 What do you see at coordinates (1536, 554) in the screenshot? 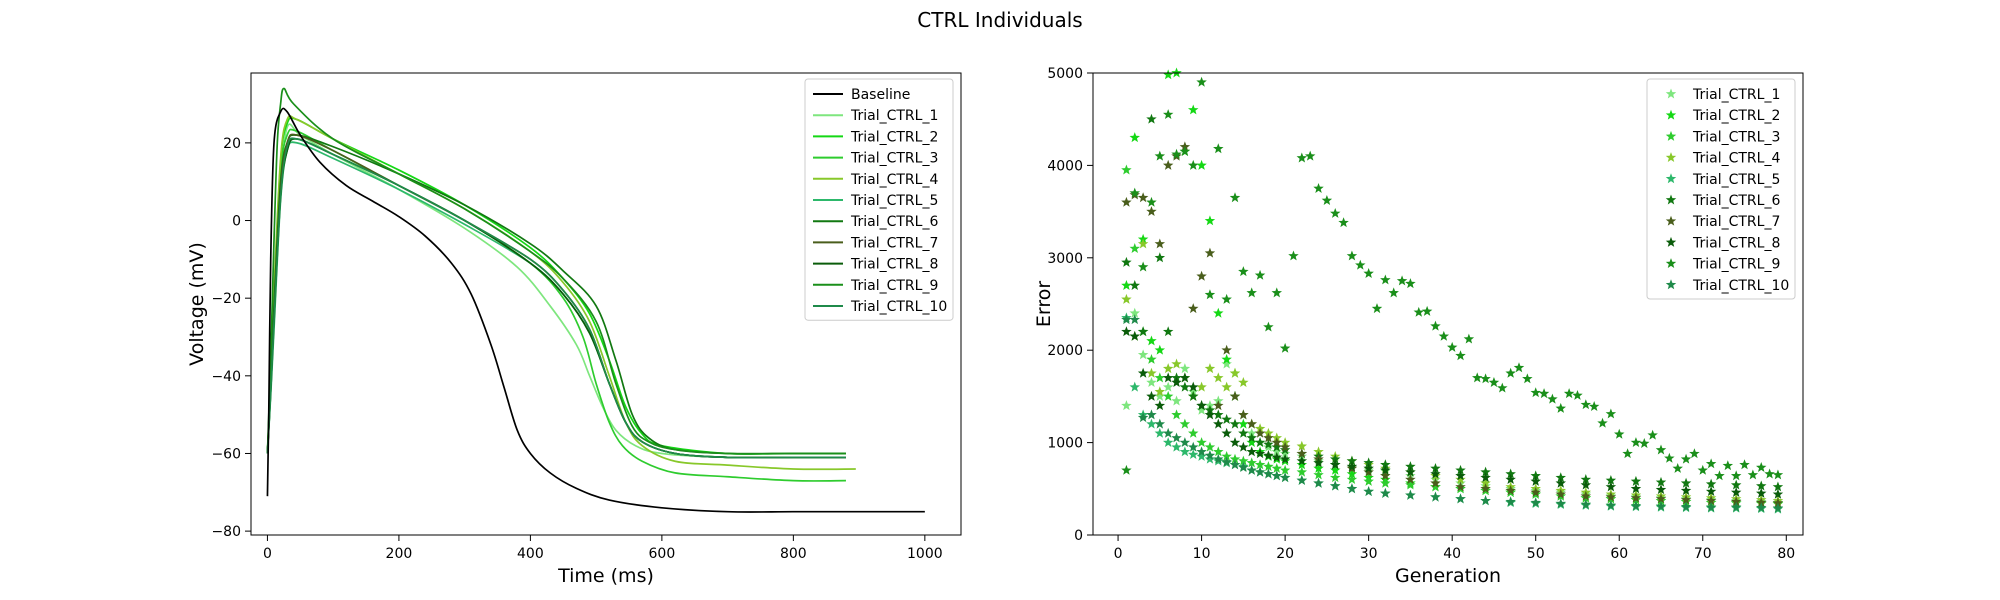
I see `error-x-tick-label: 50` at bounding box center [1536, 554].